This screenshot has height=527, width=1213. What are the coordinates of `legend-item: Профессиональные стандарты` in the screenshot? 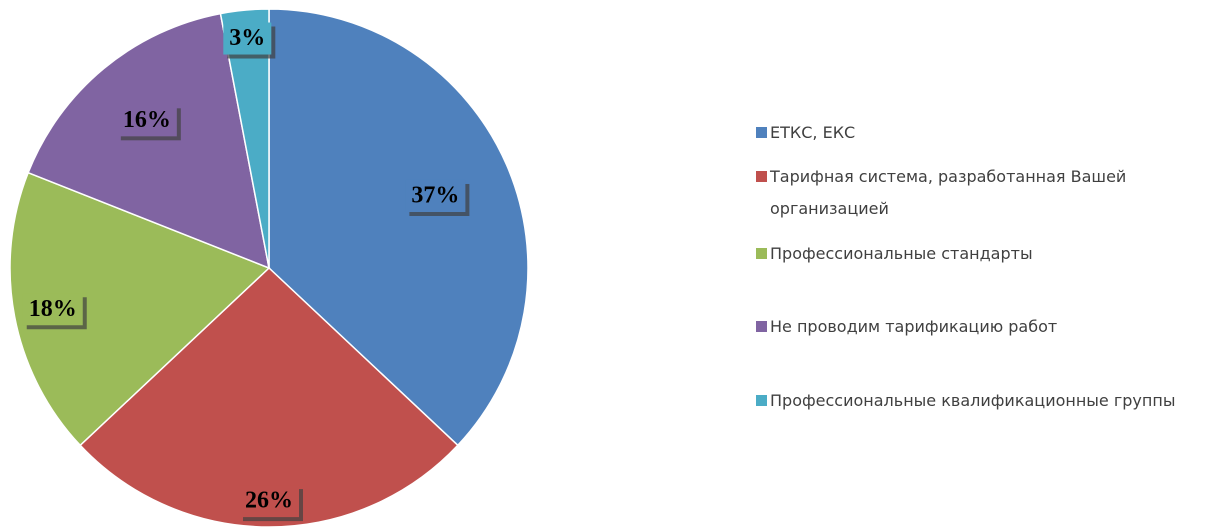 It's located at (982, 254).